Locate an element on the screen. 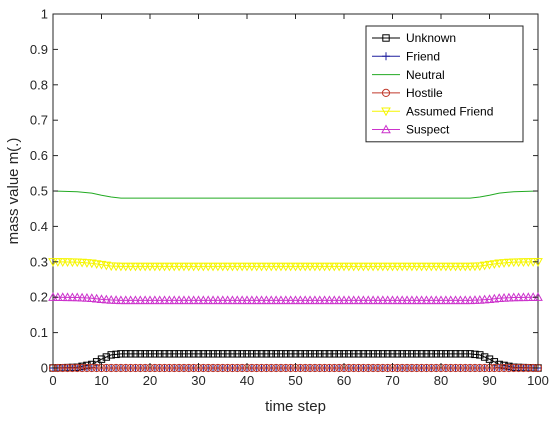 This screenshot has height=448, width=550. legend-label: Assumed Friend is located at coordinates (449, 111).